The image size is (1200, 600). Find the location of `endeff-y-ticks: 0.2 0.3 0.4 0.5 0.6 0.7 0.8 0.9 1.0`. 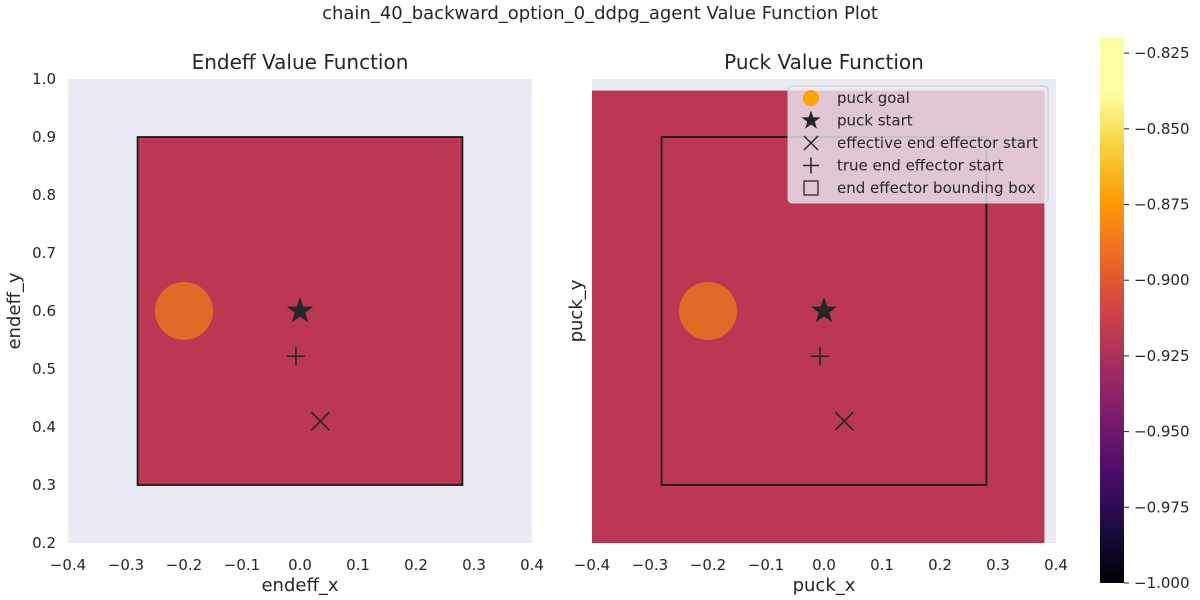

endeff-y-ticks: 0.2 0.3 0.4 0.5 0.6 0.7 0.8 0.9 1.0 is located at coordinates (44, 311).